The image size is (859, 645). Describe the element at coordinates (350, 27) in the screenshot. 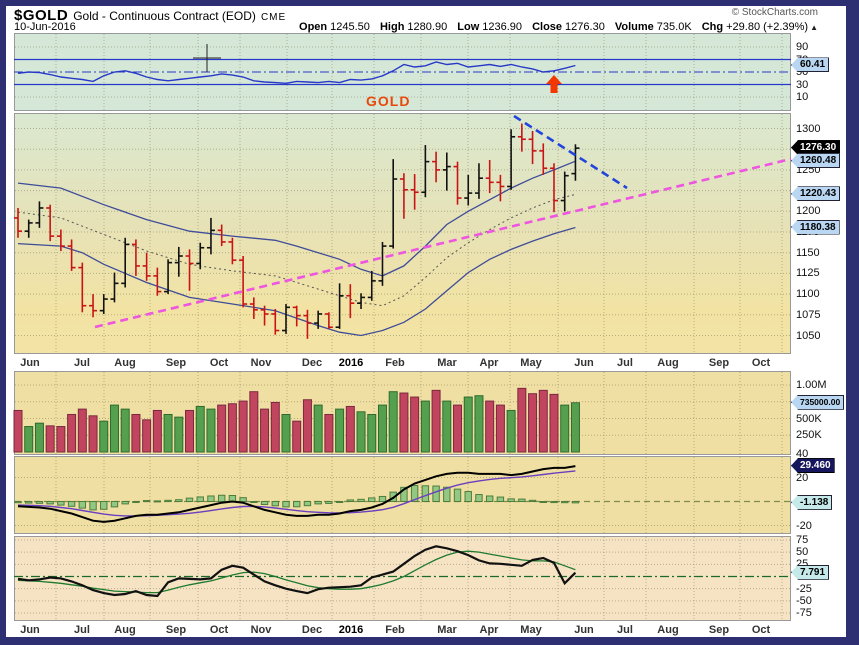

I see `open-value: 1245.50` at that location.